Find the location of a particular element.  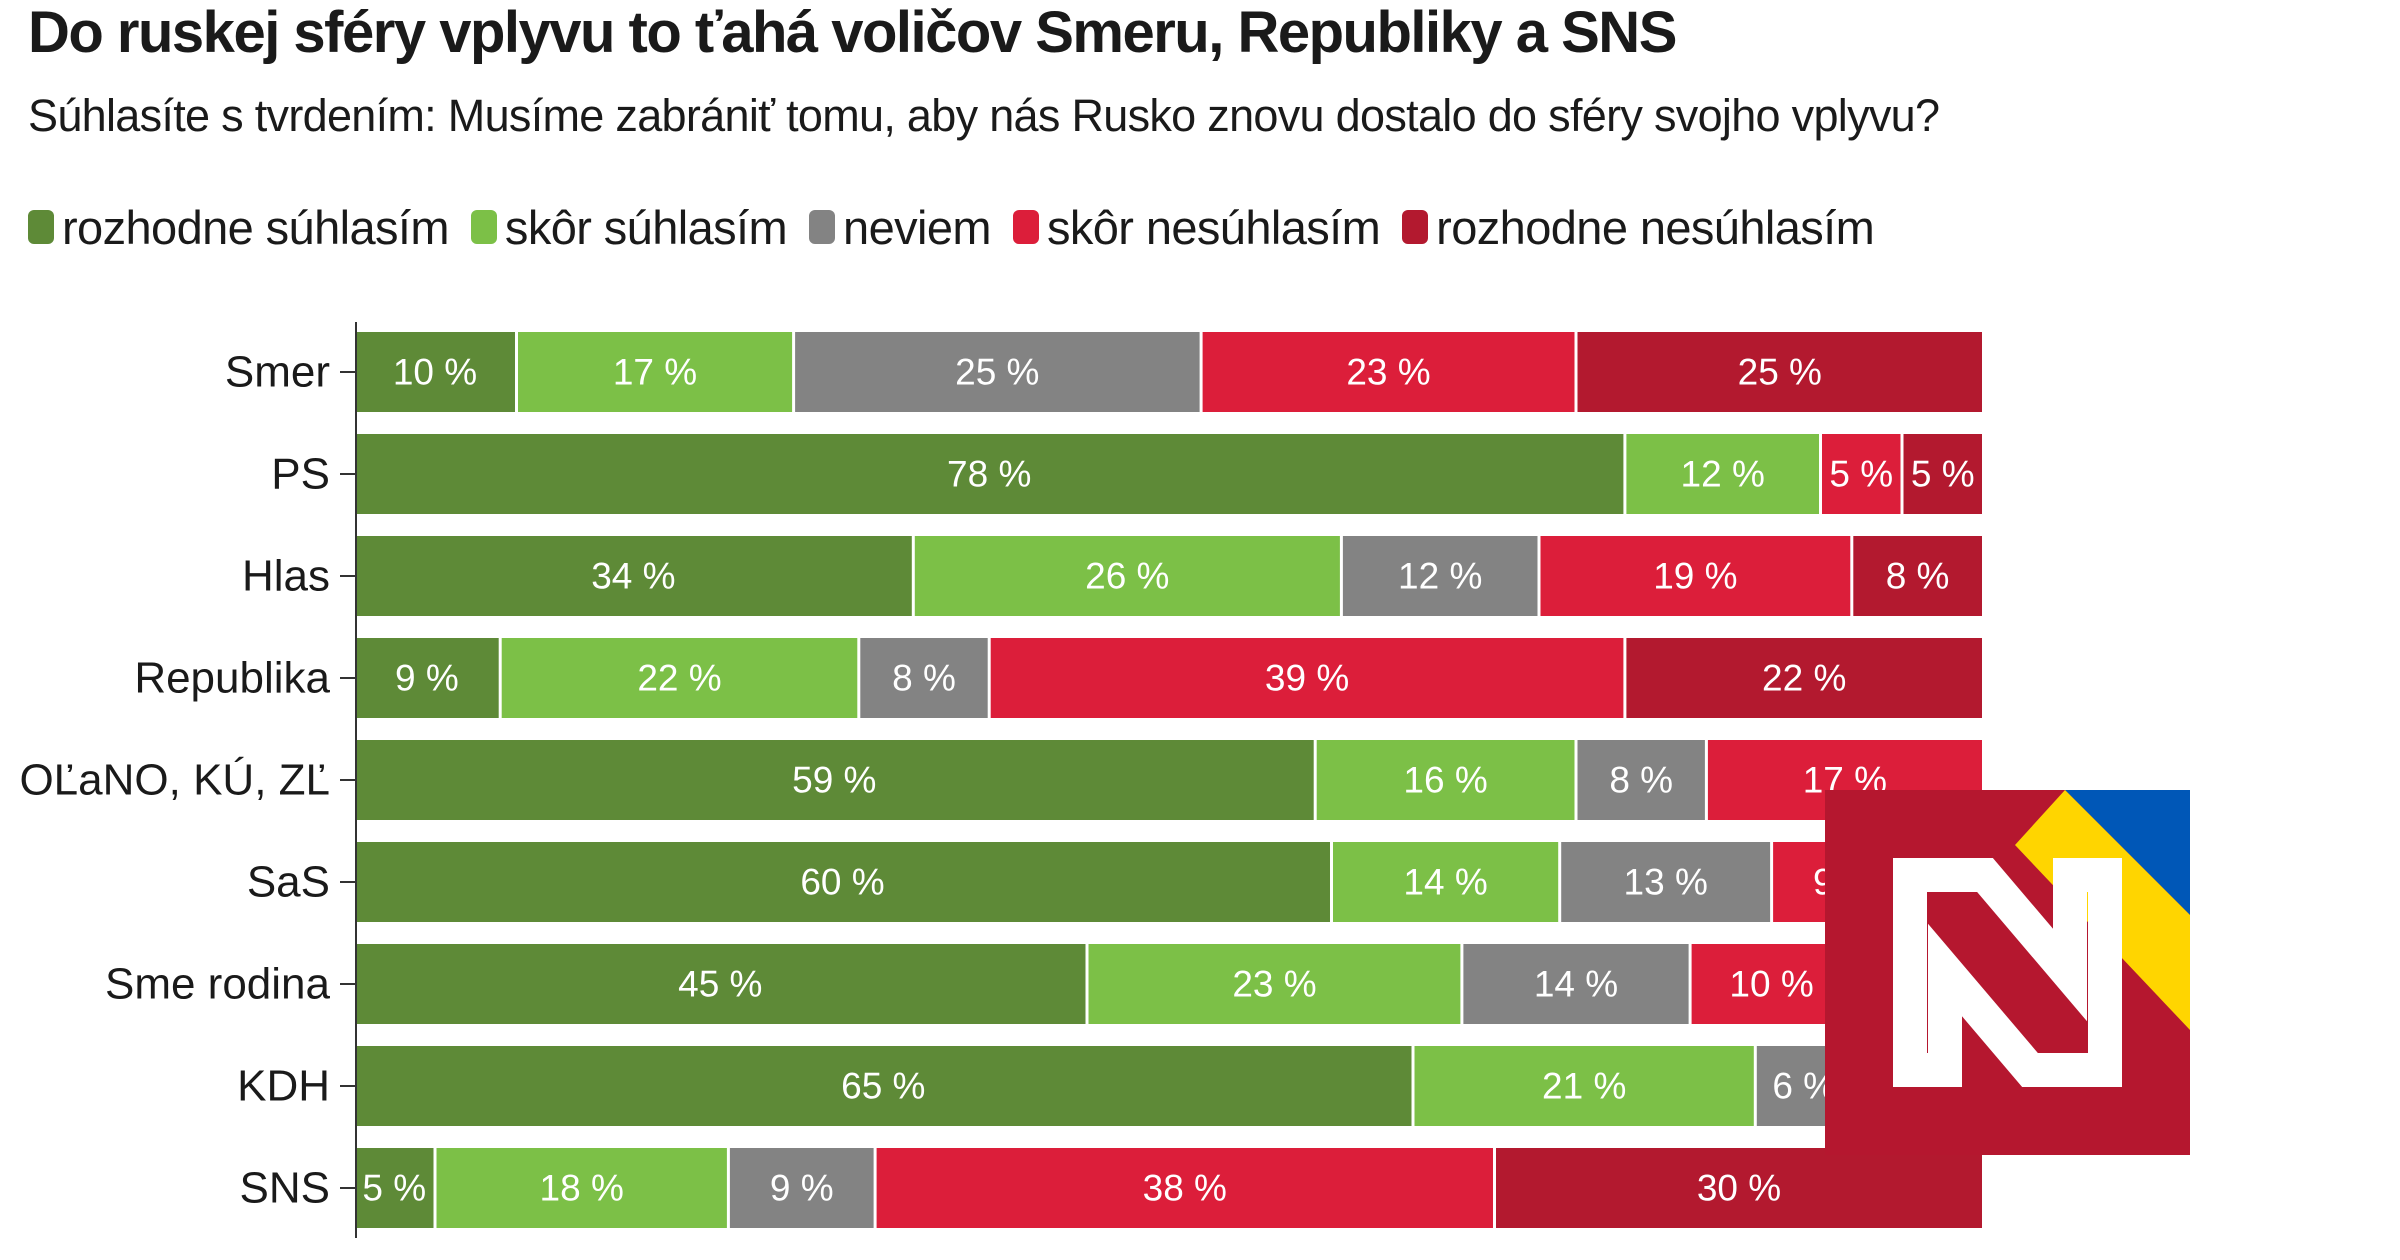

legend-item: rozhodne nesúhlasím is located at coordinates (1638, 227).